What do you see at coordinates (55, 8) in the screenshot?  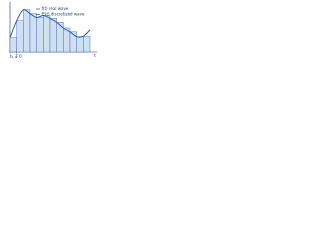 I see `legend-label: f(t) real wave` at bounding box center [55, 8].